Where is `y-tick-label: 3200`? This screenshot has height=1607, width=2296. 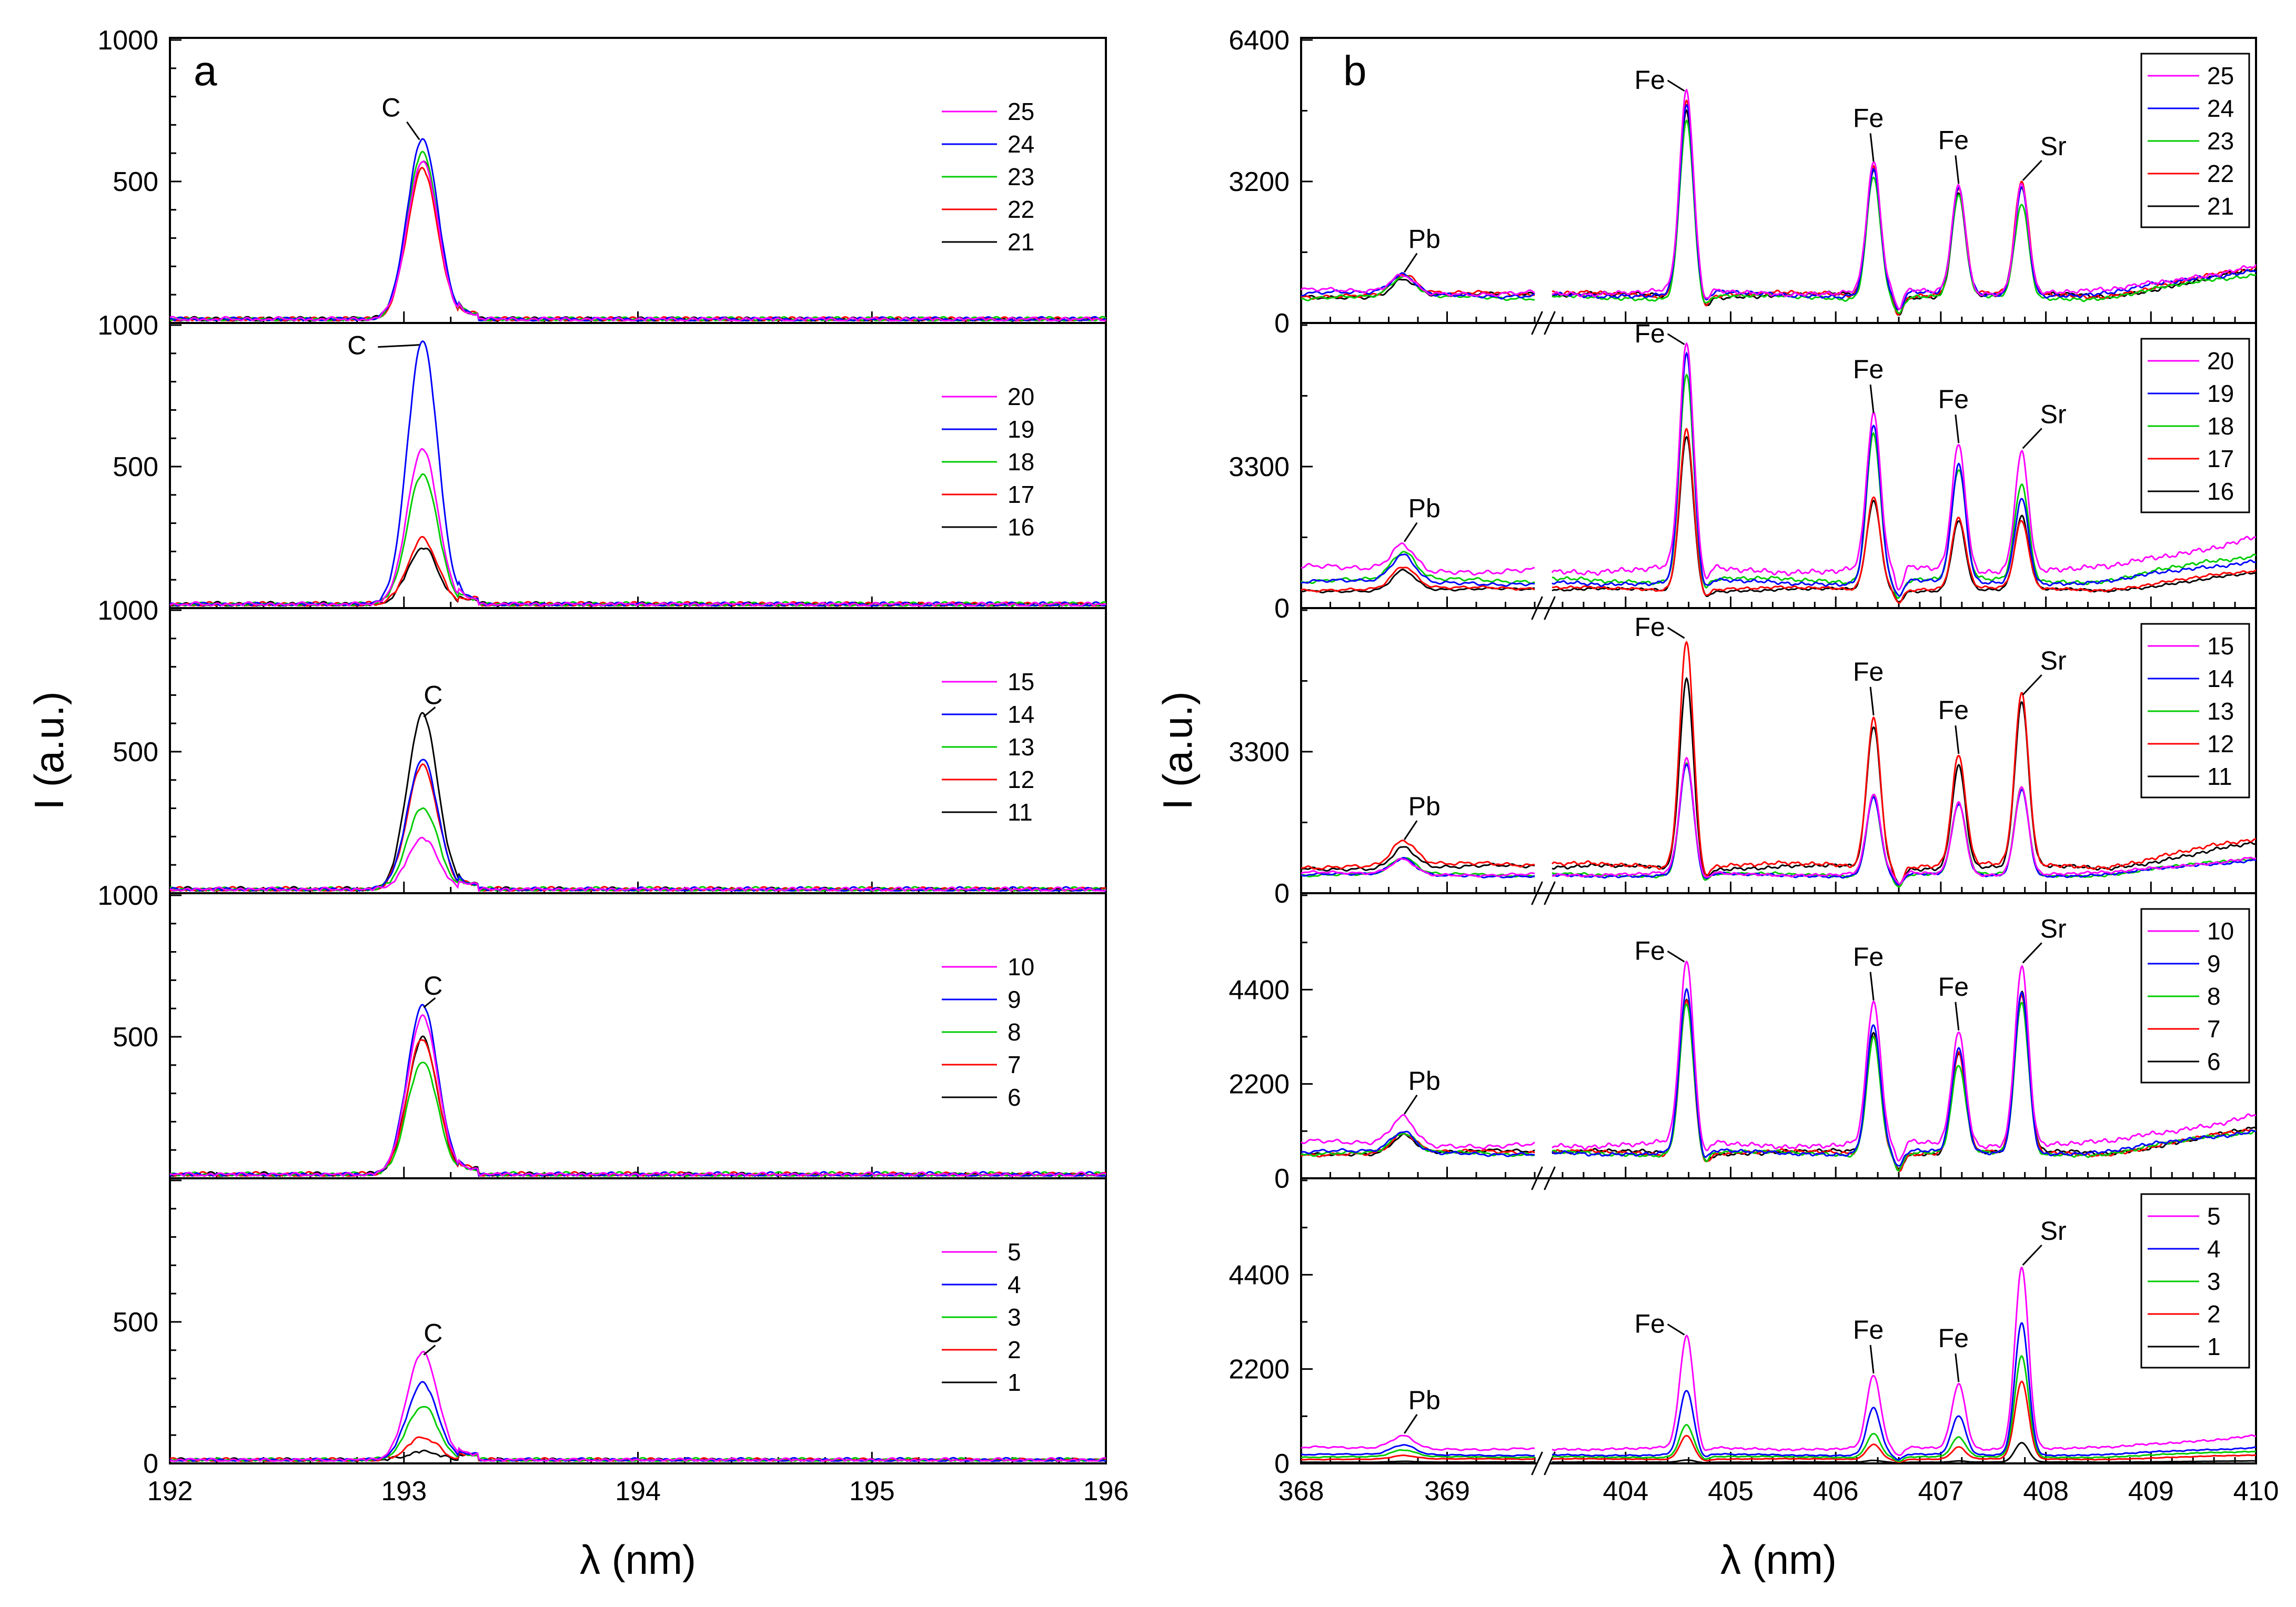
y-tick-label: 3200 is located at coordinates (1259, 182).